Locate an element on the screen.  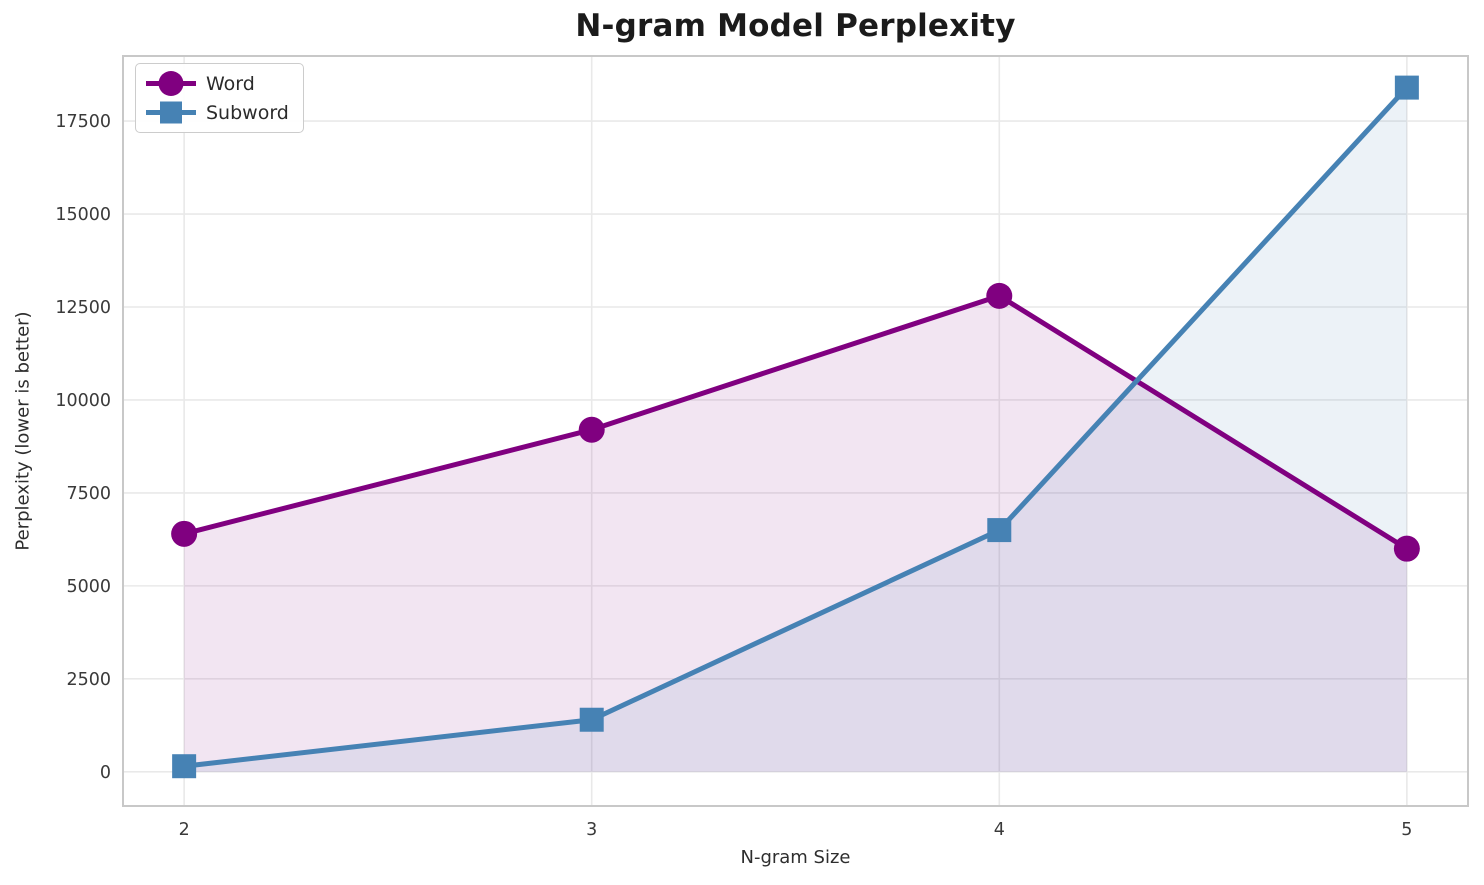
legend-label-subword: Subword is located at coordinates (247, 112).